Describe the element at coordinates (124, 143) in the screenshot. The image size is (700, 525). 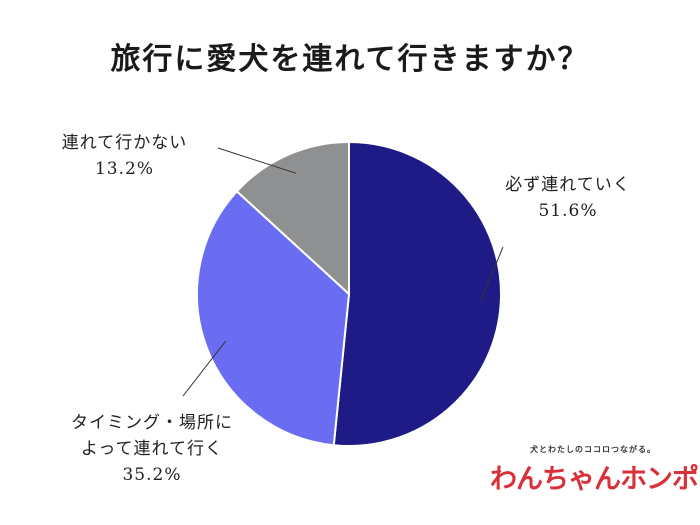
I see `slice-label-never-text: 連れて行かない` at that location.